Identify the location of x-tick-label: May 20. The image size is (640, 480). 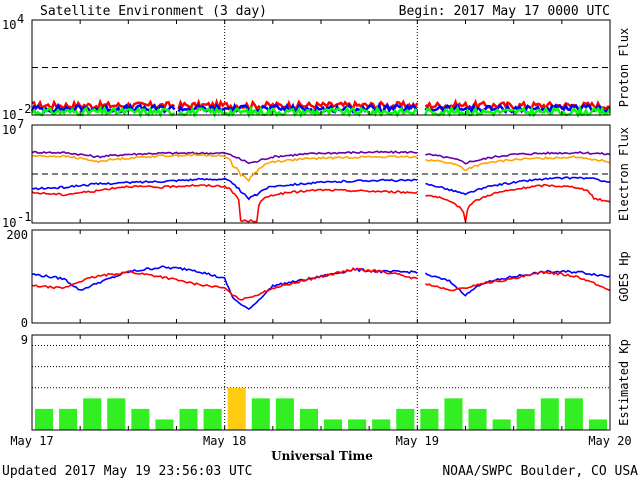
(609, 441).